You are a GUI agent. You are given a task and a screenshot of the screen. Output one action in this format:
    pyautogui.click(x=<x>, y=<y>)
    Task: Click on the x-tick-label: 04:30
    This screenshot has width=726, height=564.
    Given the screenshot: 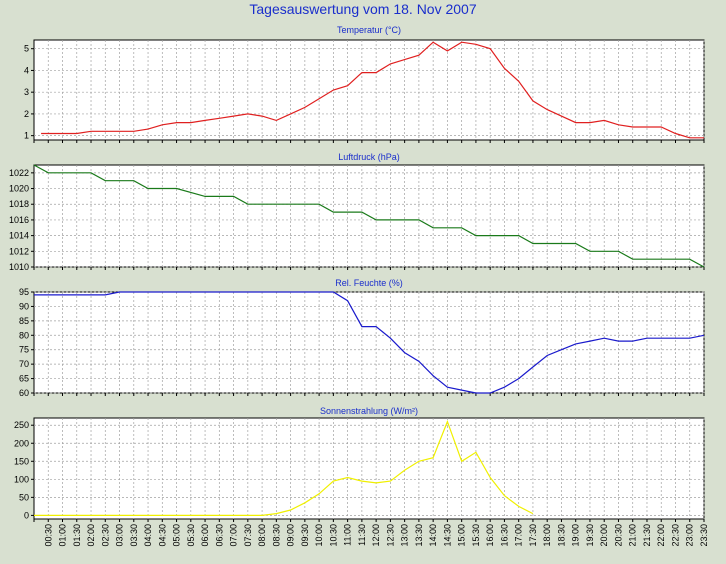 What is the action you would take?
    pyautogui.click(x=162, y=535)
    